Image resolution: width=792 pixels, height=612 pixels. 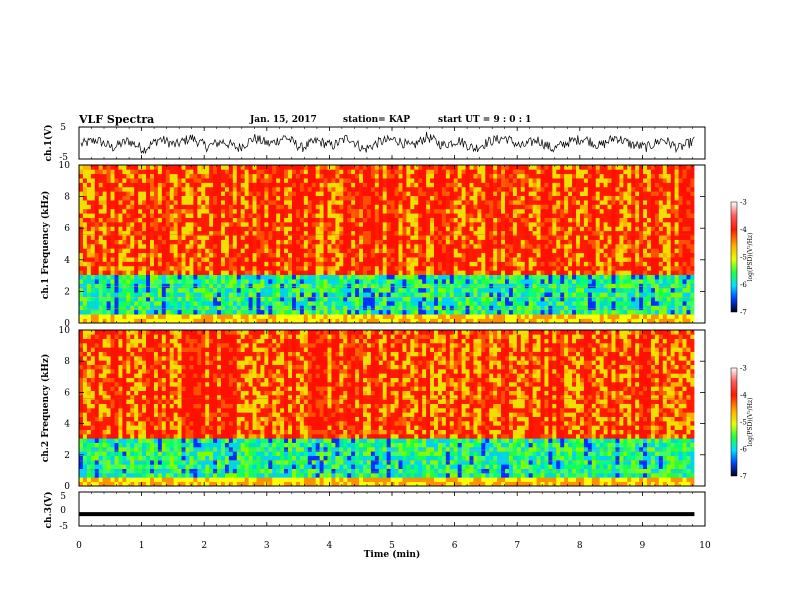 I want to click on ch1-waveform-panel: 5 -5 ch.1(V), so click(x=374, y=143).